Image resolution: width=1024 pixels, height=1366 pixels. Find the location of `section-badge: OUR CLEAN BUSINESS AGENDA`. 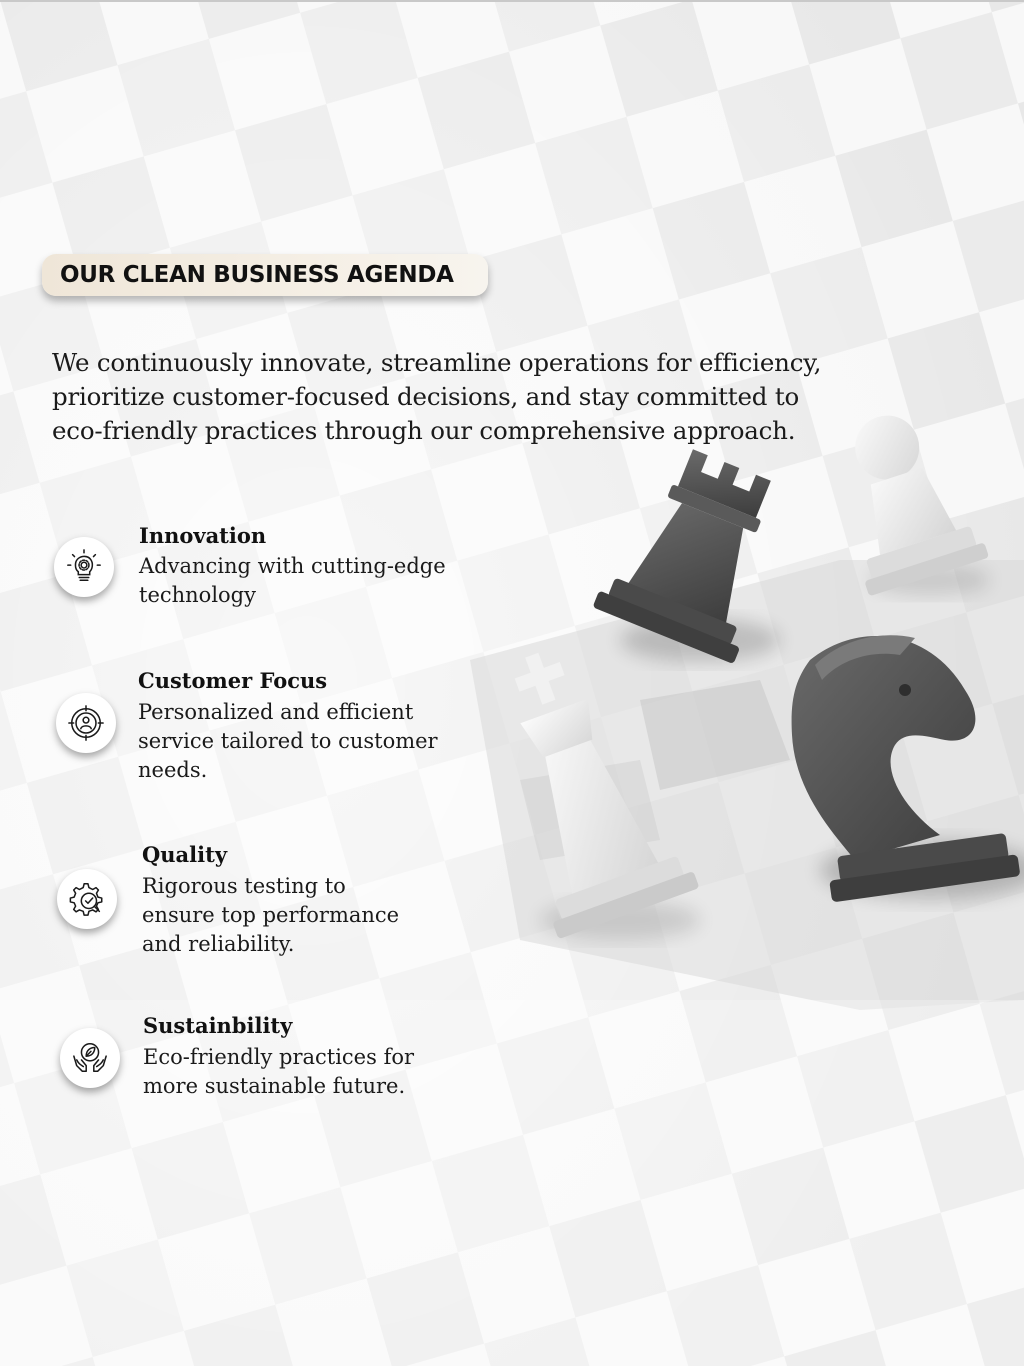

section-badge: OUR CLEAN BUSINESS AGENDA is located at coordinates (265, 275).